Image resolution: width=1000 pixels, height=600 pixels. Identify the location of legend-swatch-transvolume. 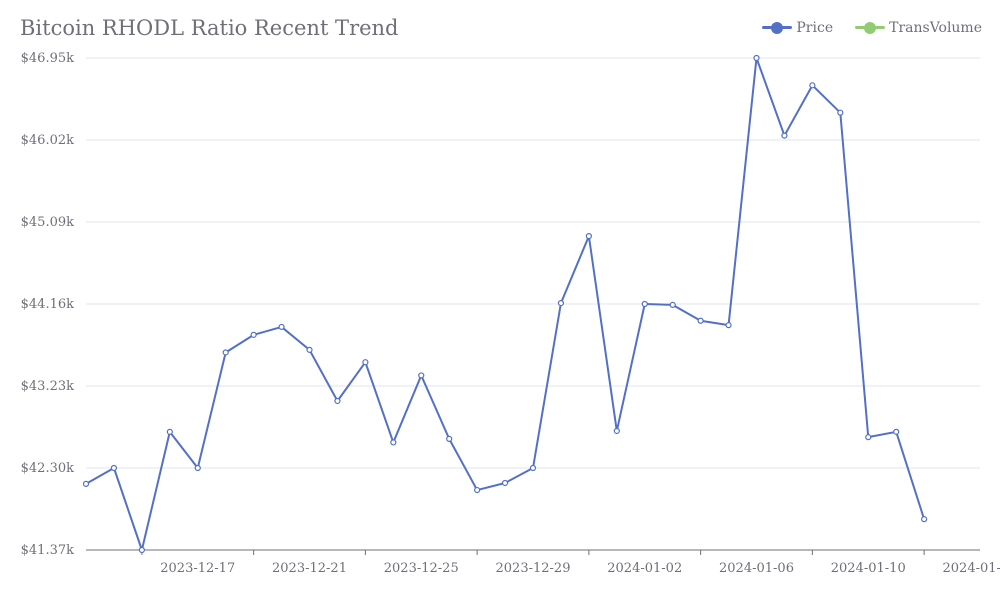
(870, 28).